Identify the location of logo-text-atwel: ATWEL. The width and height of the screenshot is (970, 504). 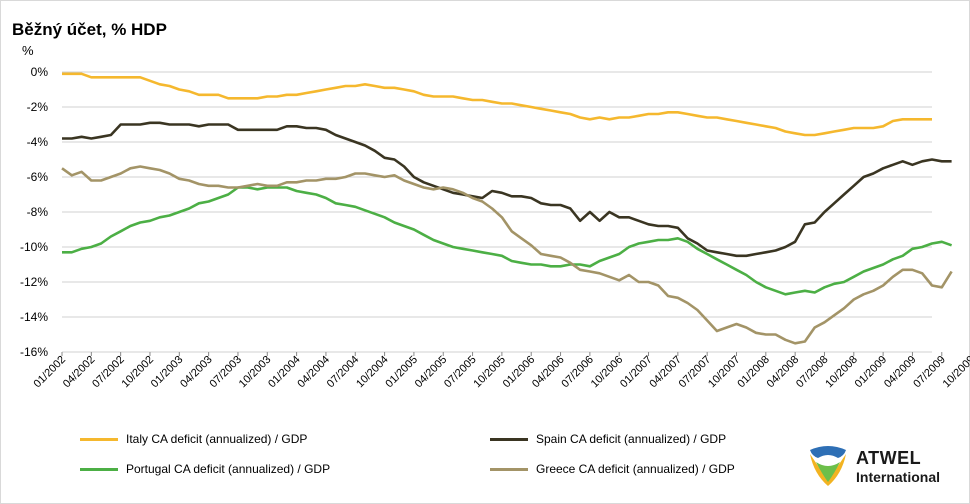
(889, 458).